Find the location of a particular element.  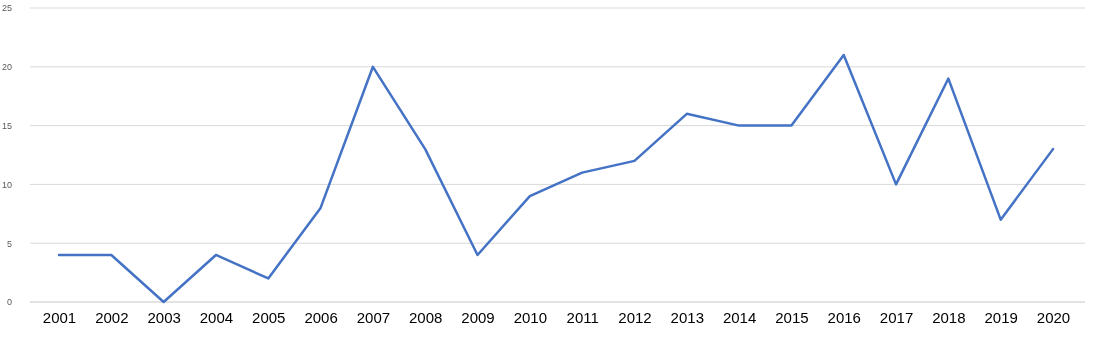

y-tick-label: 5 is located at coordinates (9, 243).